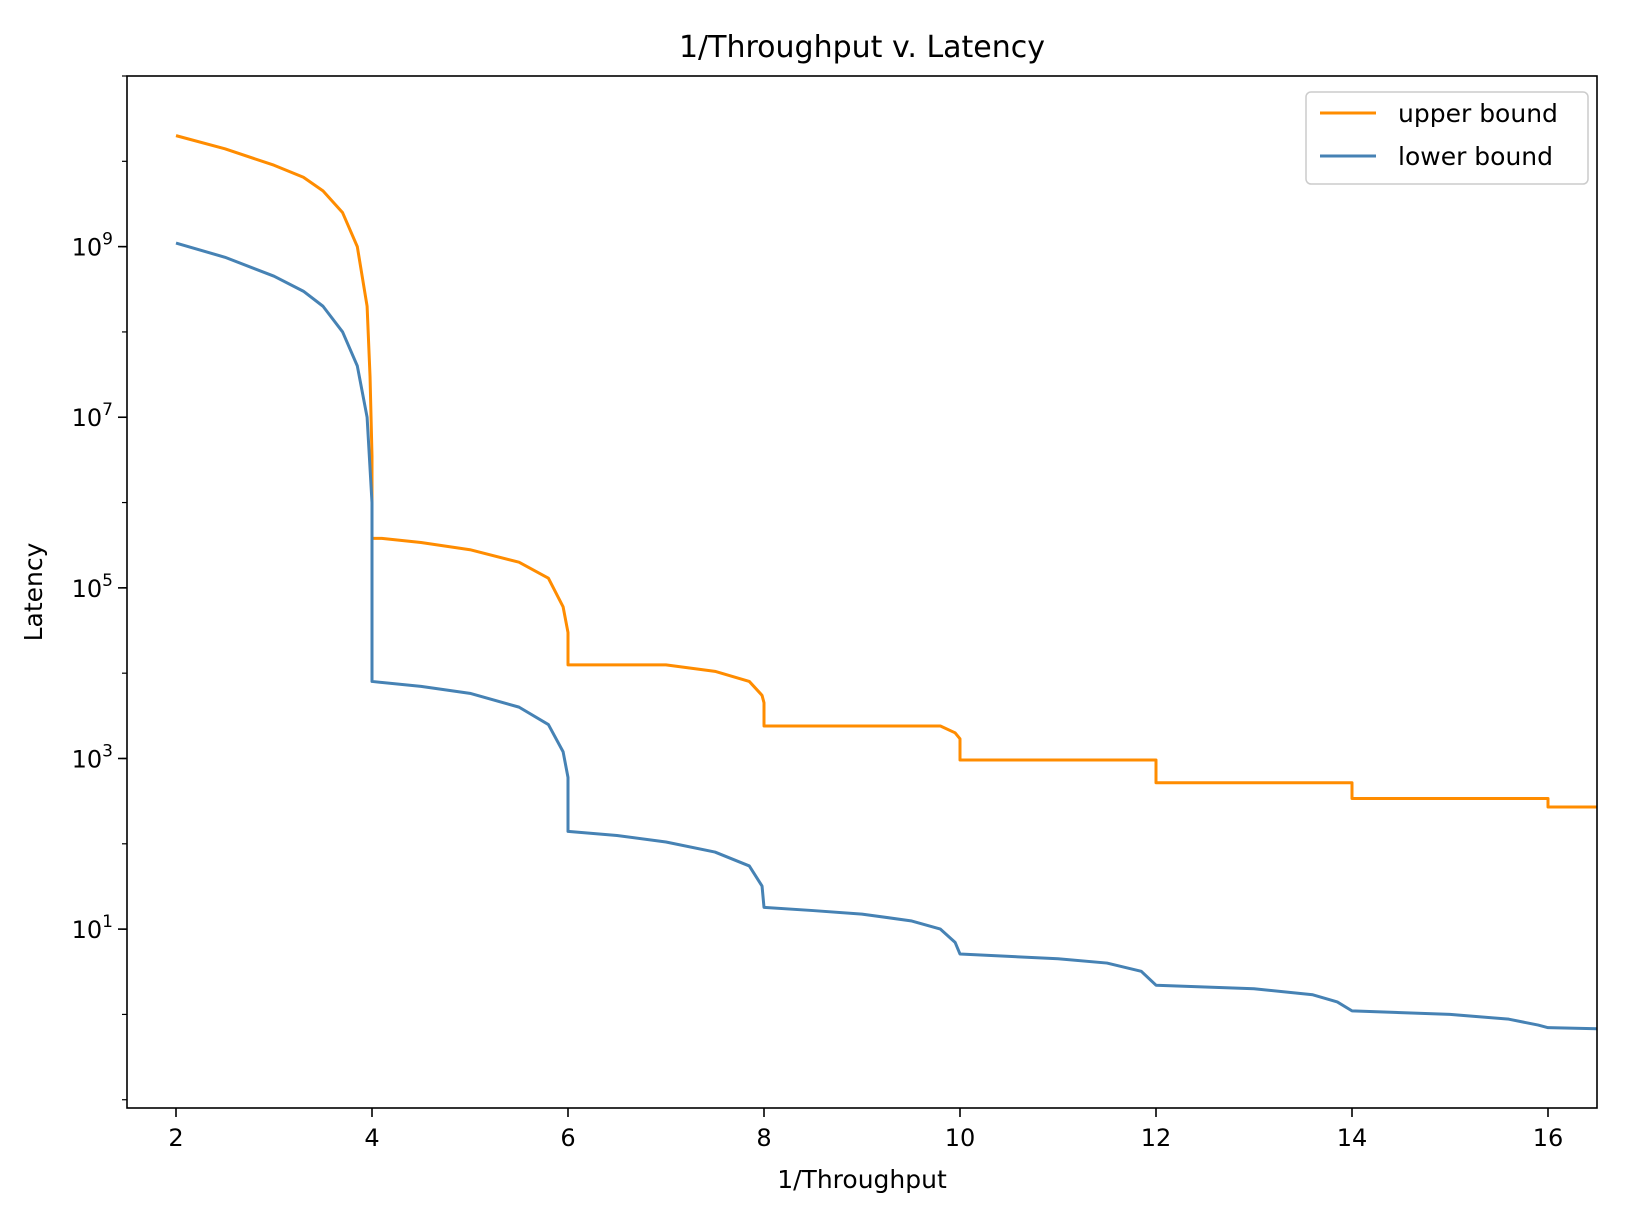 This screenshot has width=1645, height=1224. I want to click on x-tick-label: 14, so click(1352, 1138).